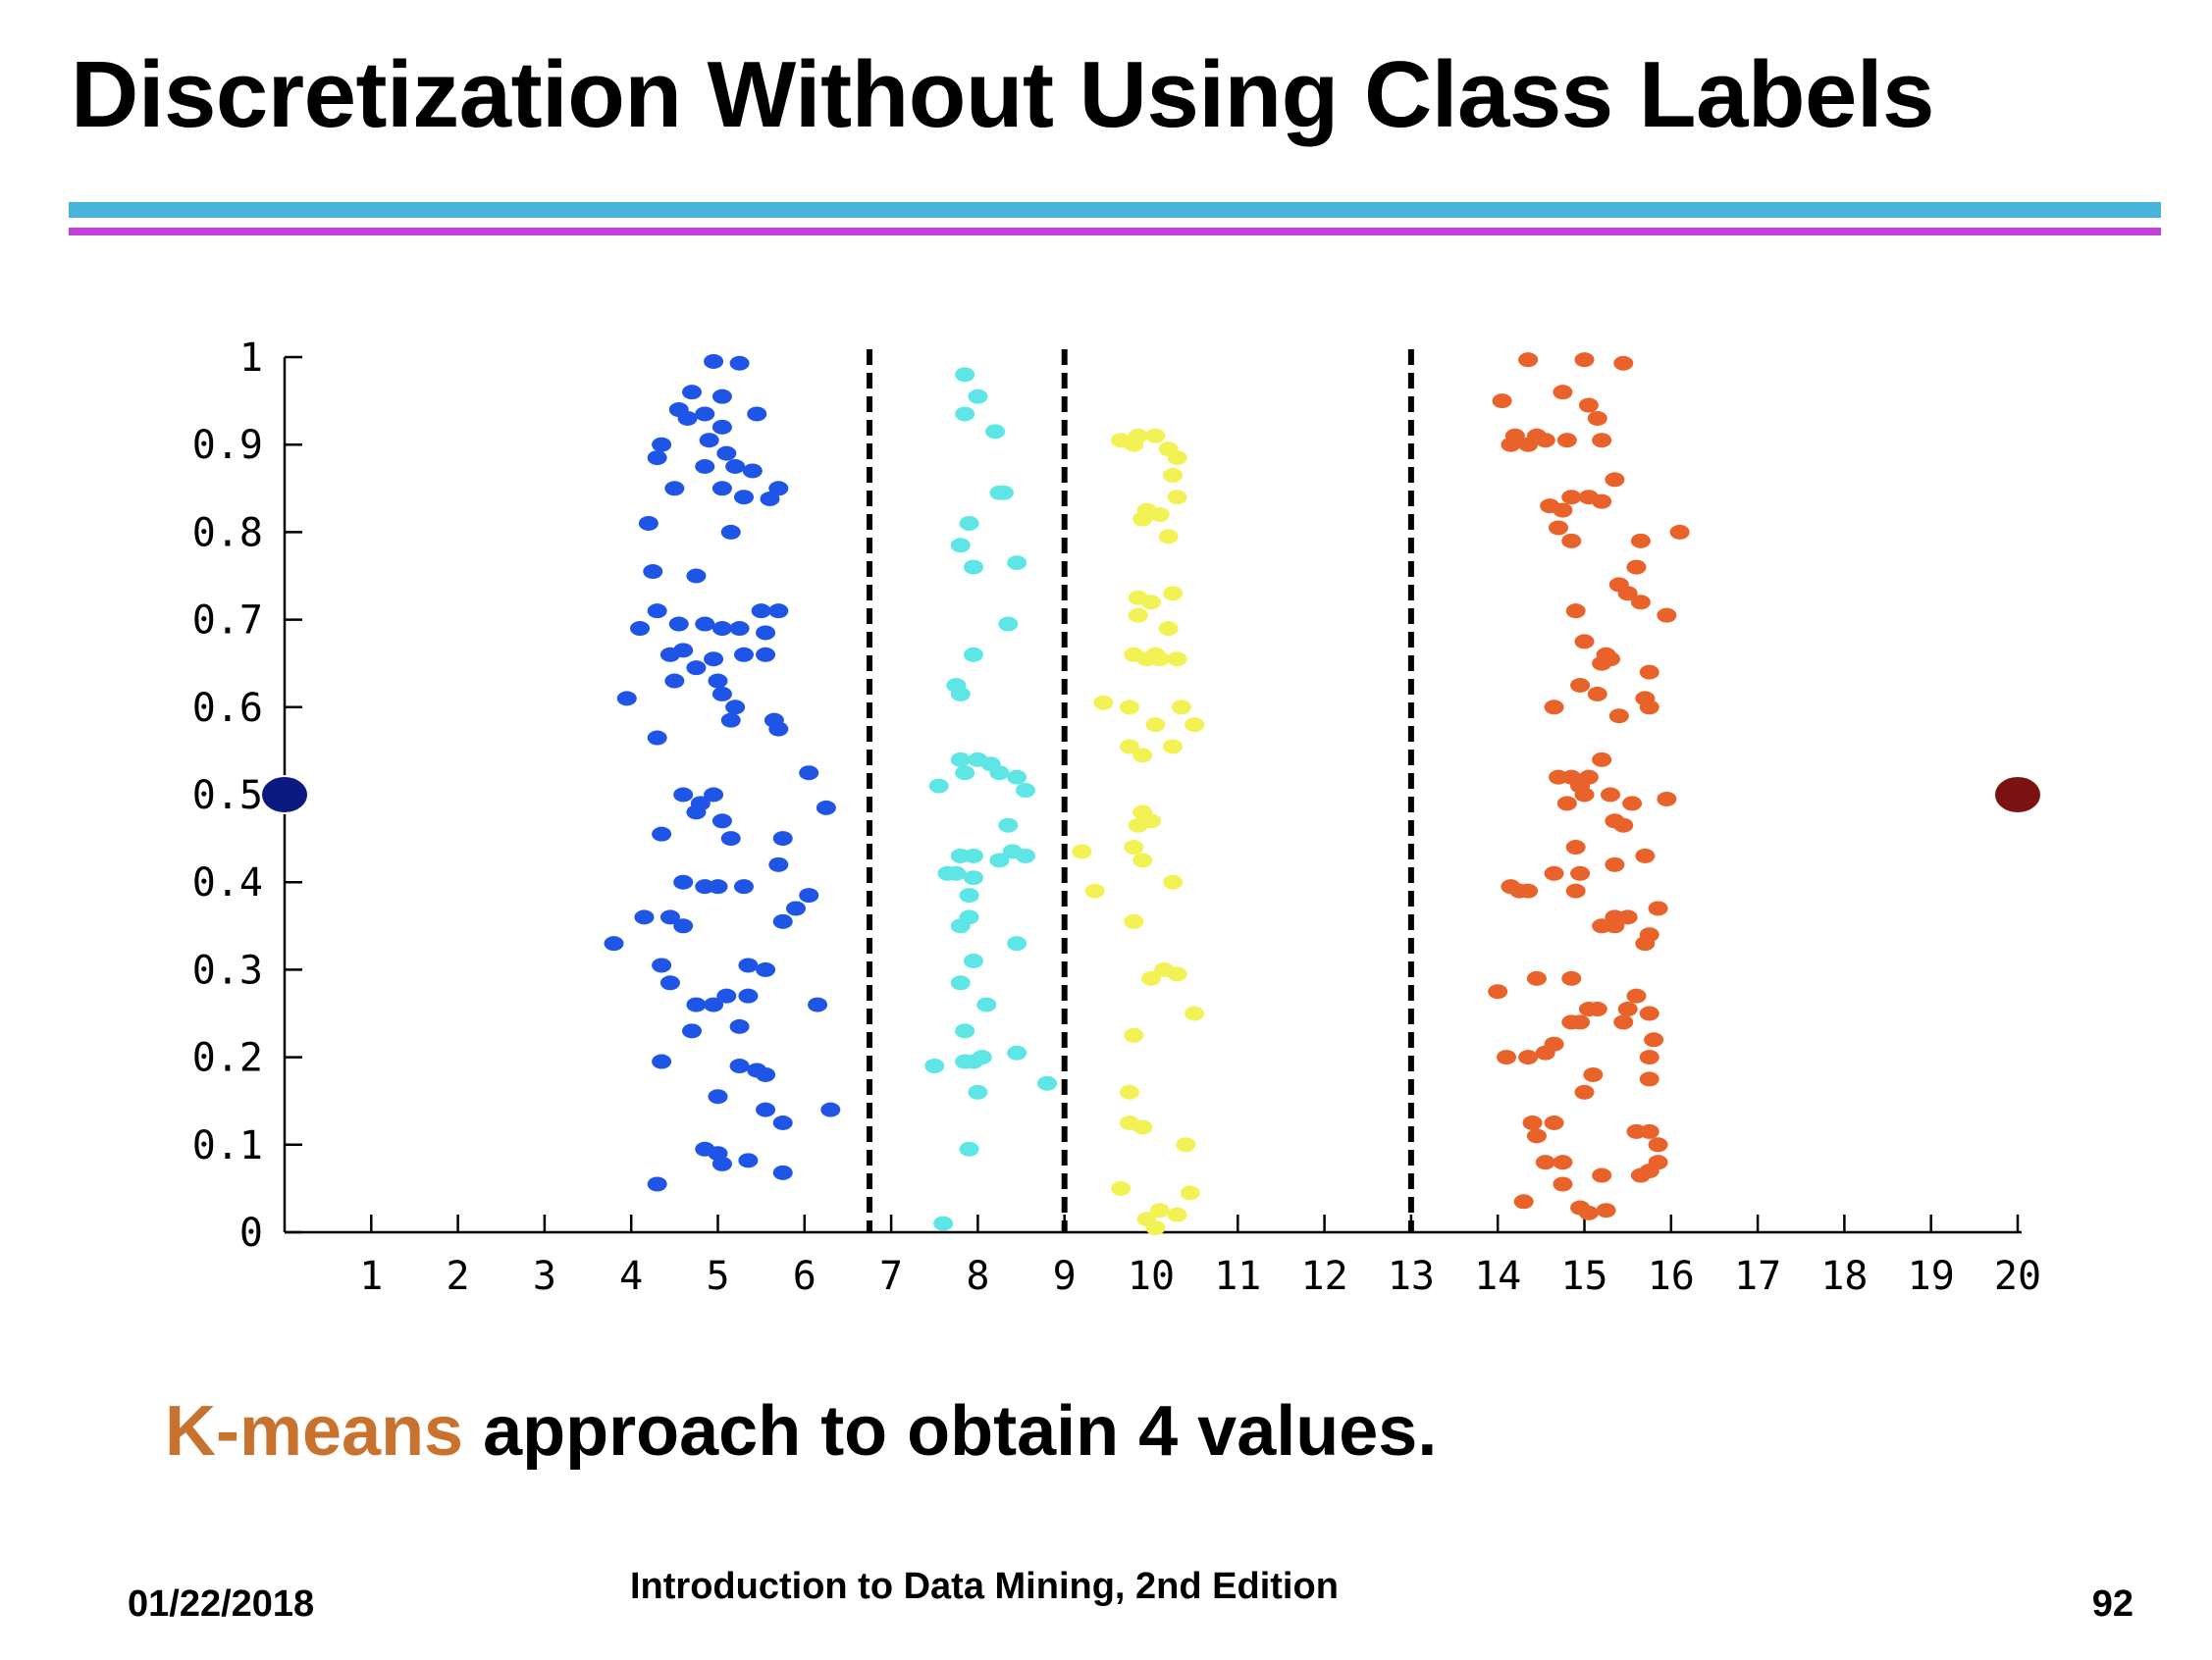  What do you see at coordinates (284, 794) in the screenshot?
I see `endpoint-marker` at bounding box center [284, 794].